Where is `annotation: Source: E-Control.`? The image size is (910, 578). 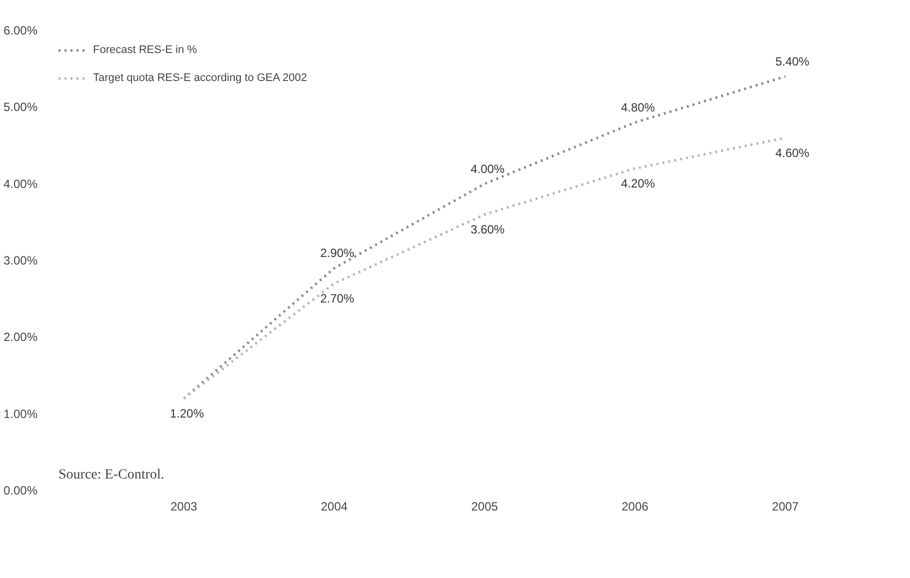
annotation: Source: E-Control. is located at coordinates (111, 475).